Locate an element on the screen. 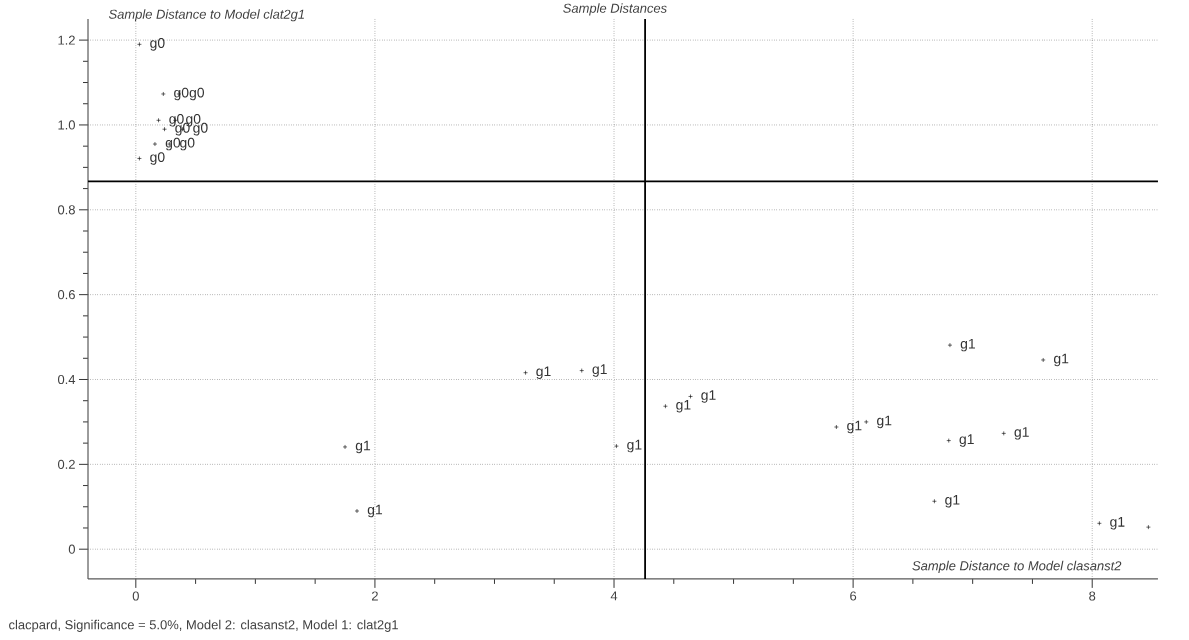  x-tick-label: 2 is located at coordinates (374, 596).